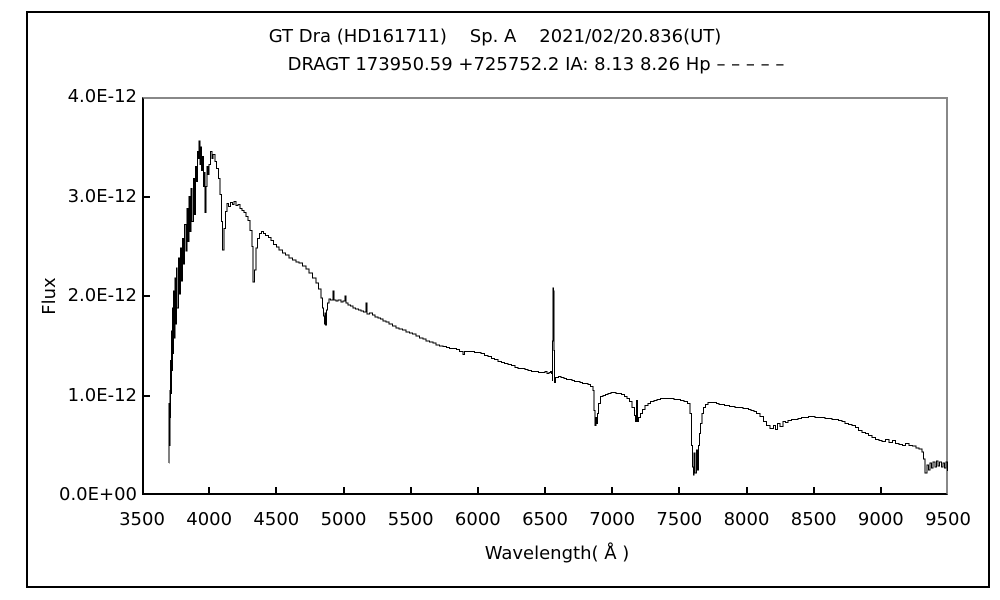 This screenshot has width=1000, height=600. What do you see at coordinates (948, 519) in the screenshot?
I see `x-tick-label: 9500` at bounding box center [948, 519].